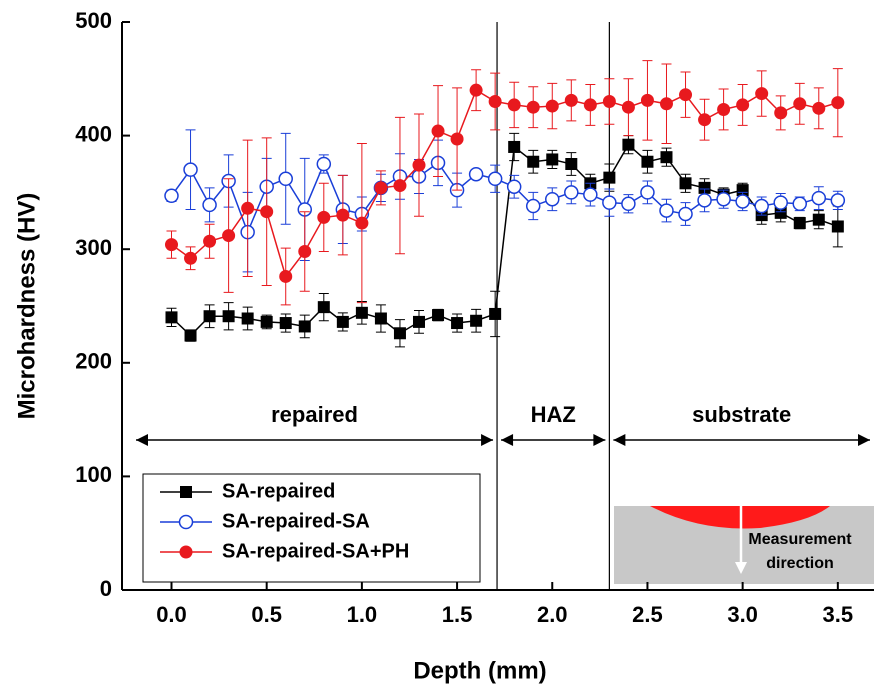 Image resolution: width=874 pixels, height=693 pixels. Describe the element at coordinates (93, 474) in the screenshot. I see `y-tick-label: 100` at that location.